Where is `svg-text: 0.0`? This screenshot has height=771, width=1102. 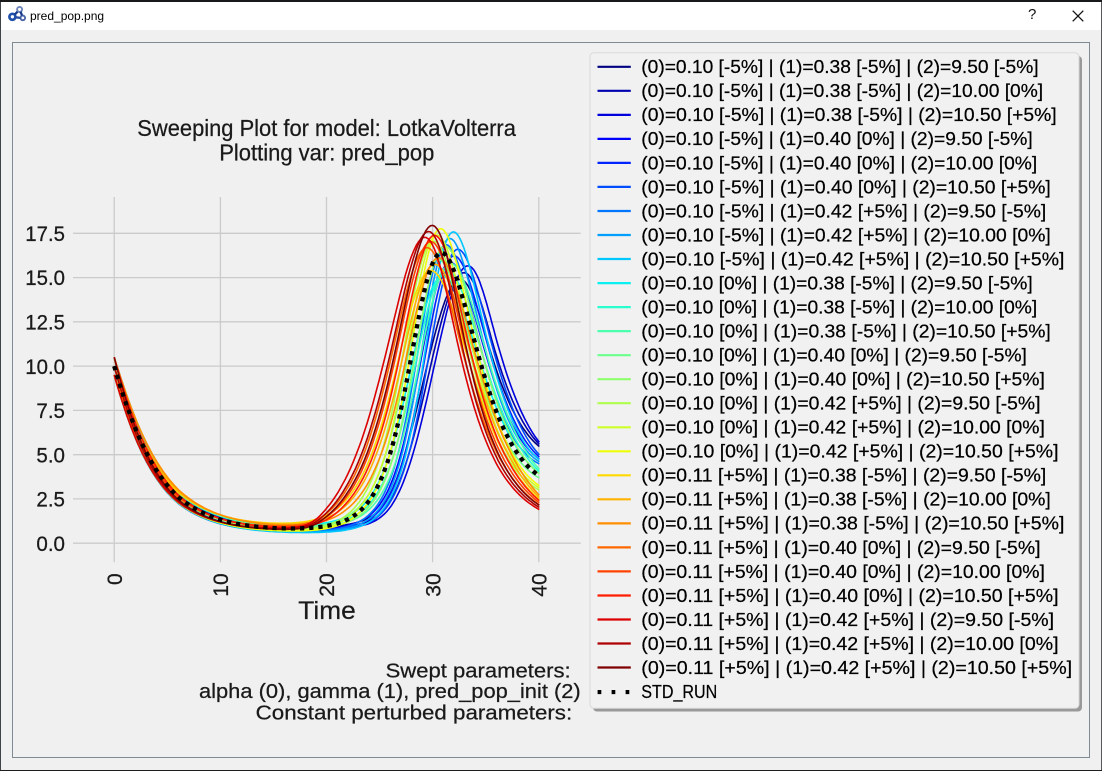
svg-text: 0.0 is located at coordinates (50, 544).